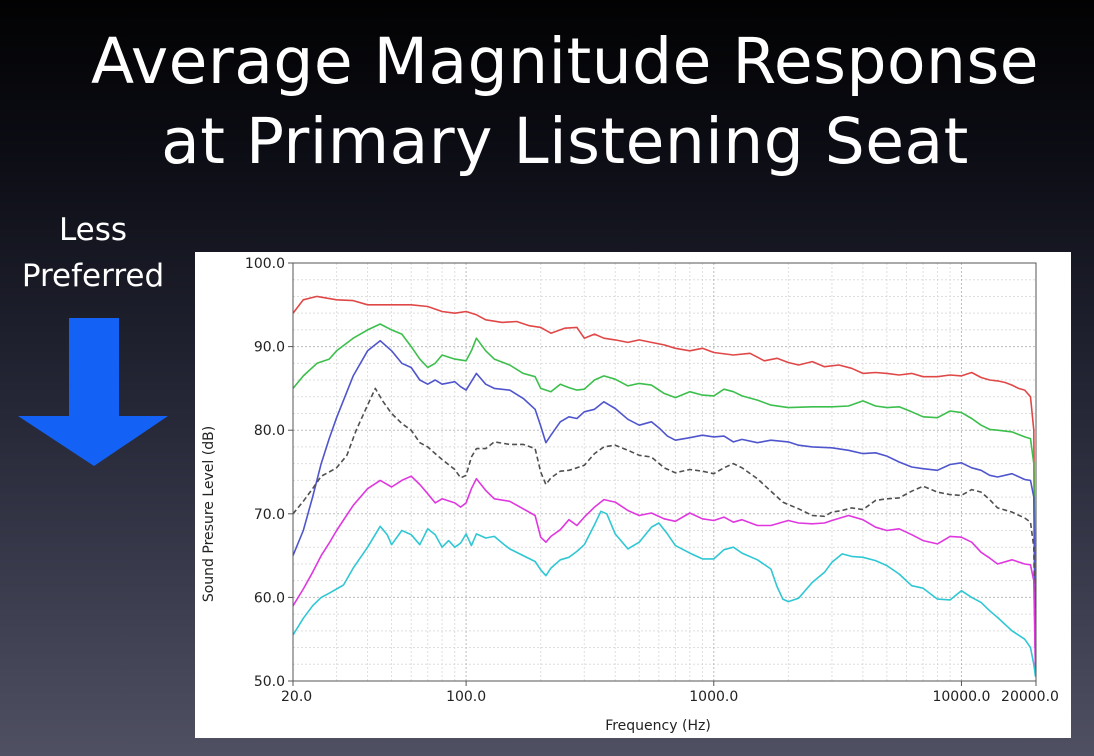  I want to click on x-tick-label: 20.0, so click(296, 697).